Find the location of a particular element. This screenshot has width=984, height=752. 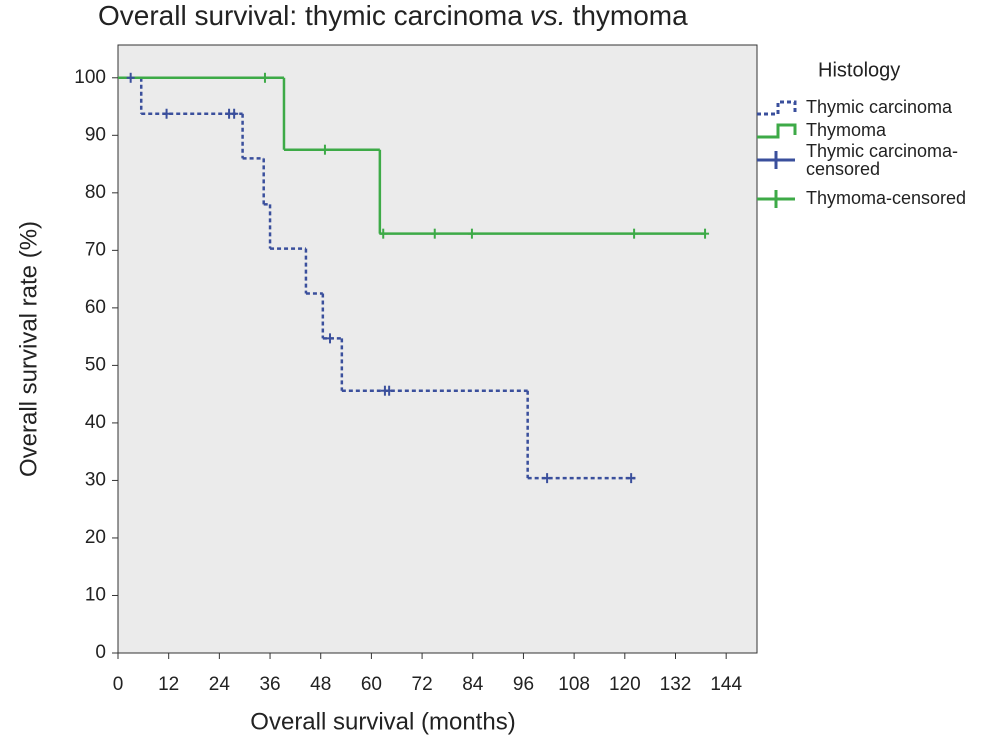

y-tick-label: 0 is located at coordinates (100, 652).